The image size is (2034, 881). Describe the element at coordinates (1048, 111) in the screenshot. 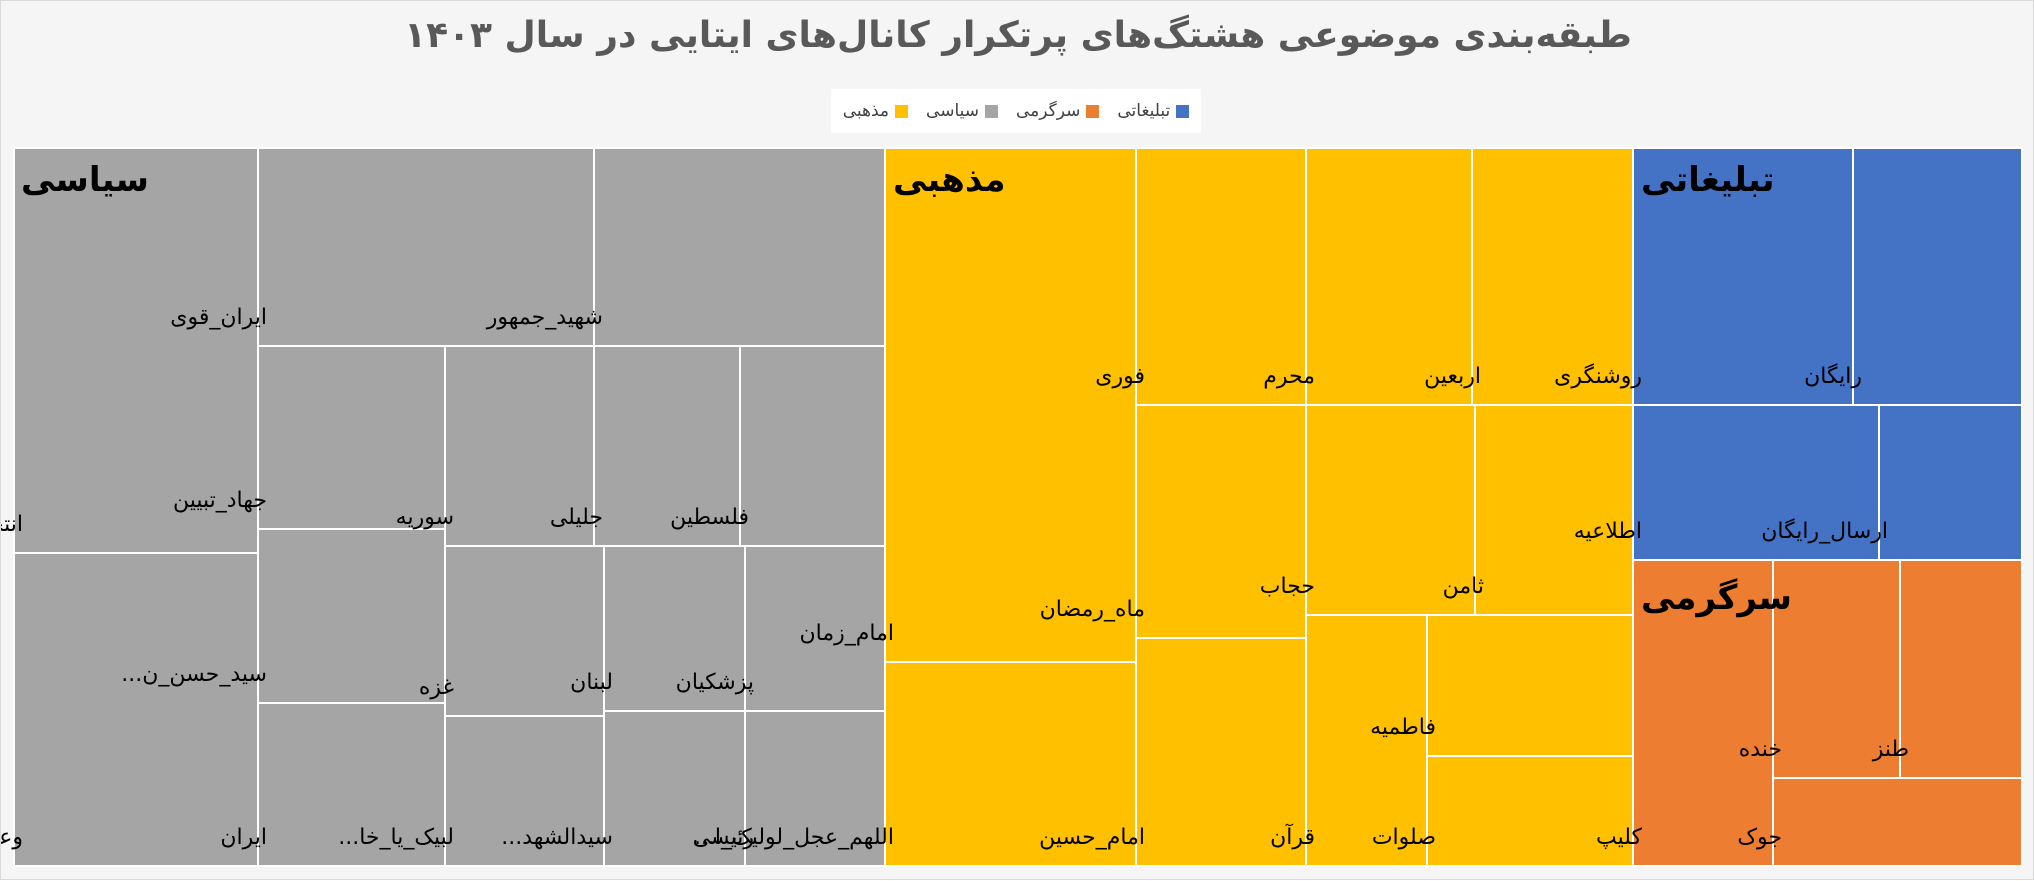

I see `legend-label: سرگرمی` at that location.